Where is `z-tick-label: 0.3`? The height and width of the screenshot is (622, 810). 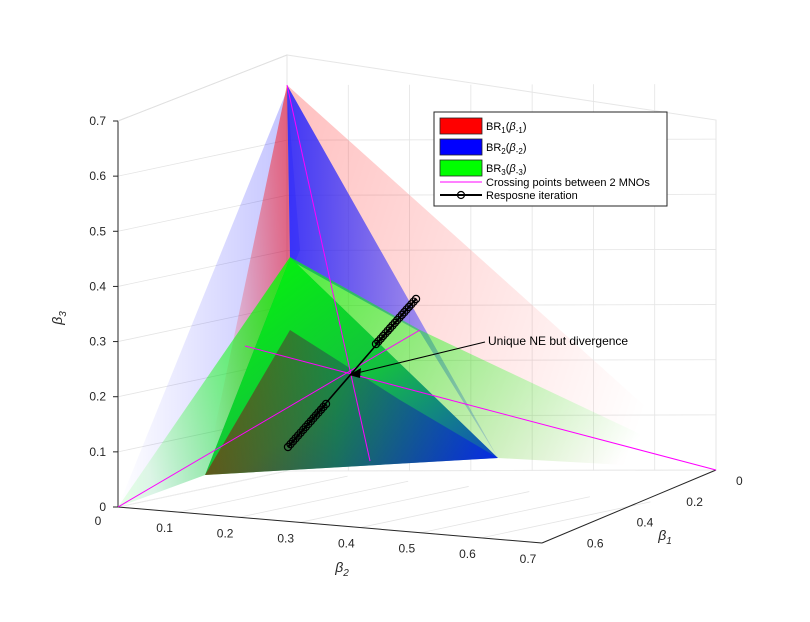 z-tick-label: 0.3 is located at coordinates (97, 342).